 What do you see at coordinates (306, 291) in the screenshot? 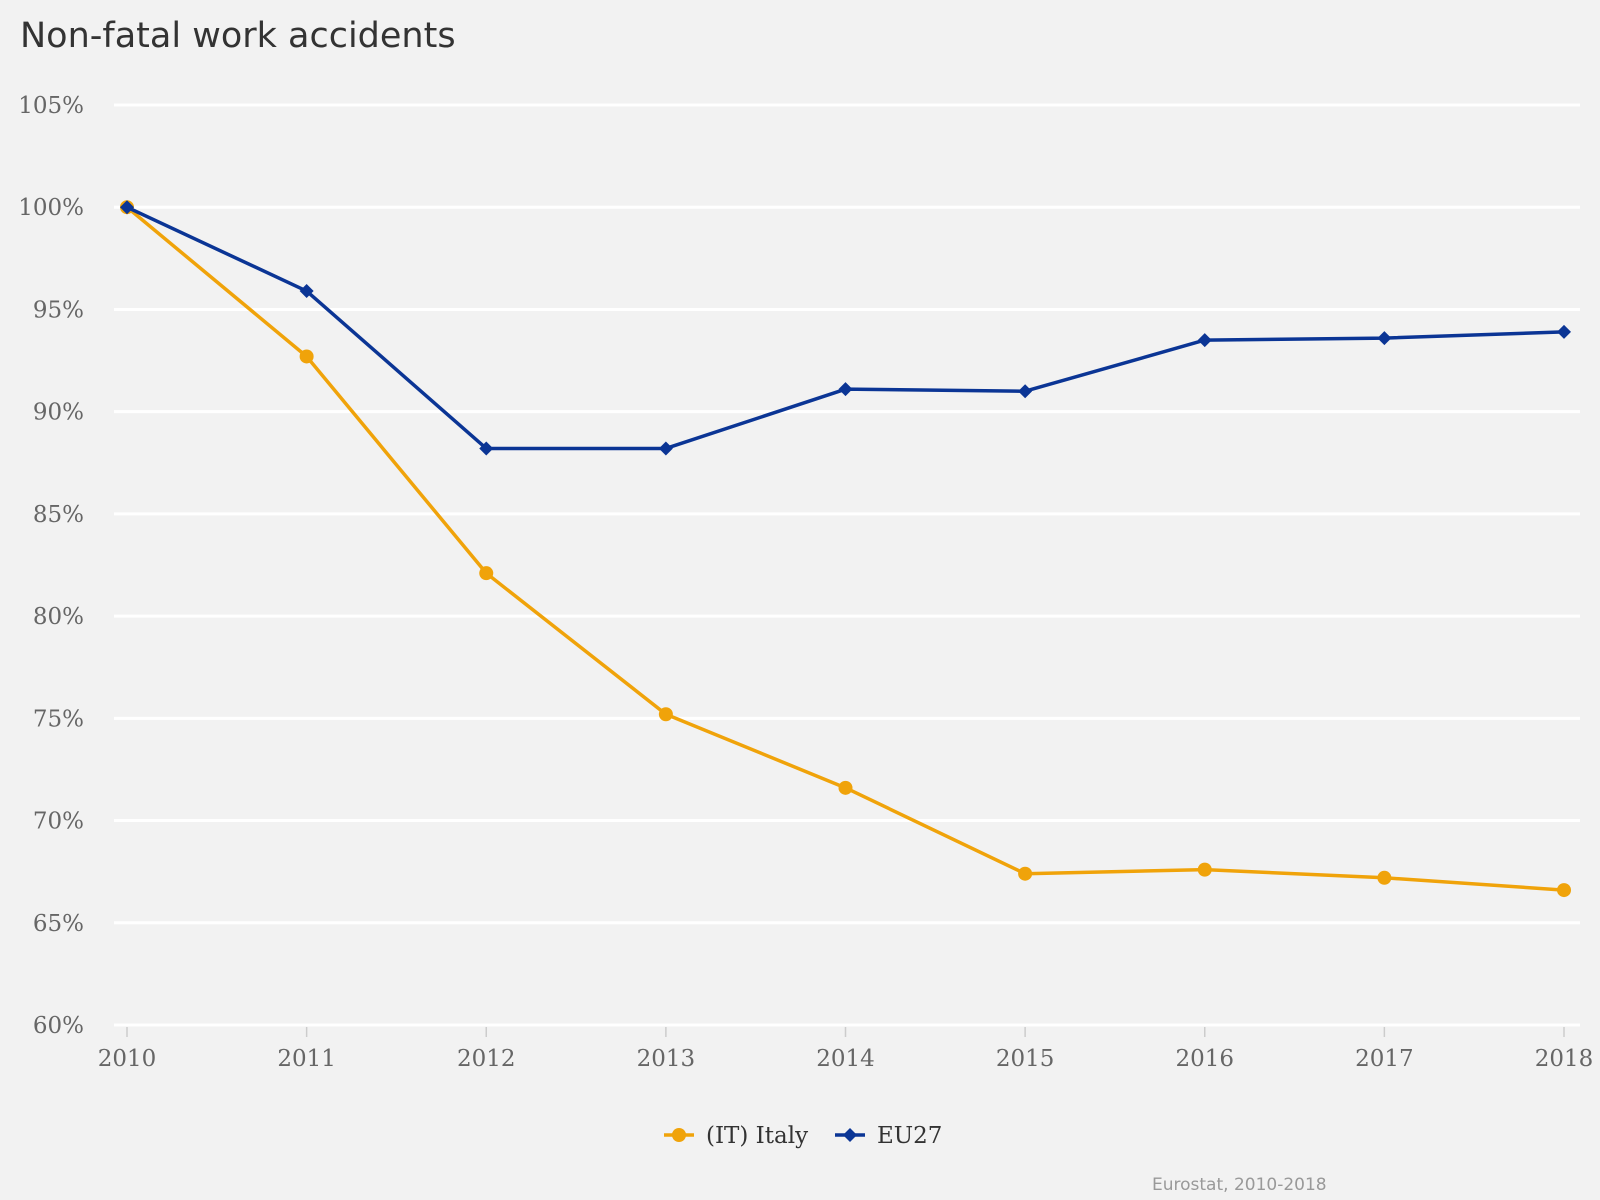
I see `data-point-eu27-2011` at bounding box center [306, 291].